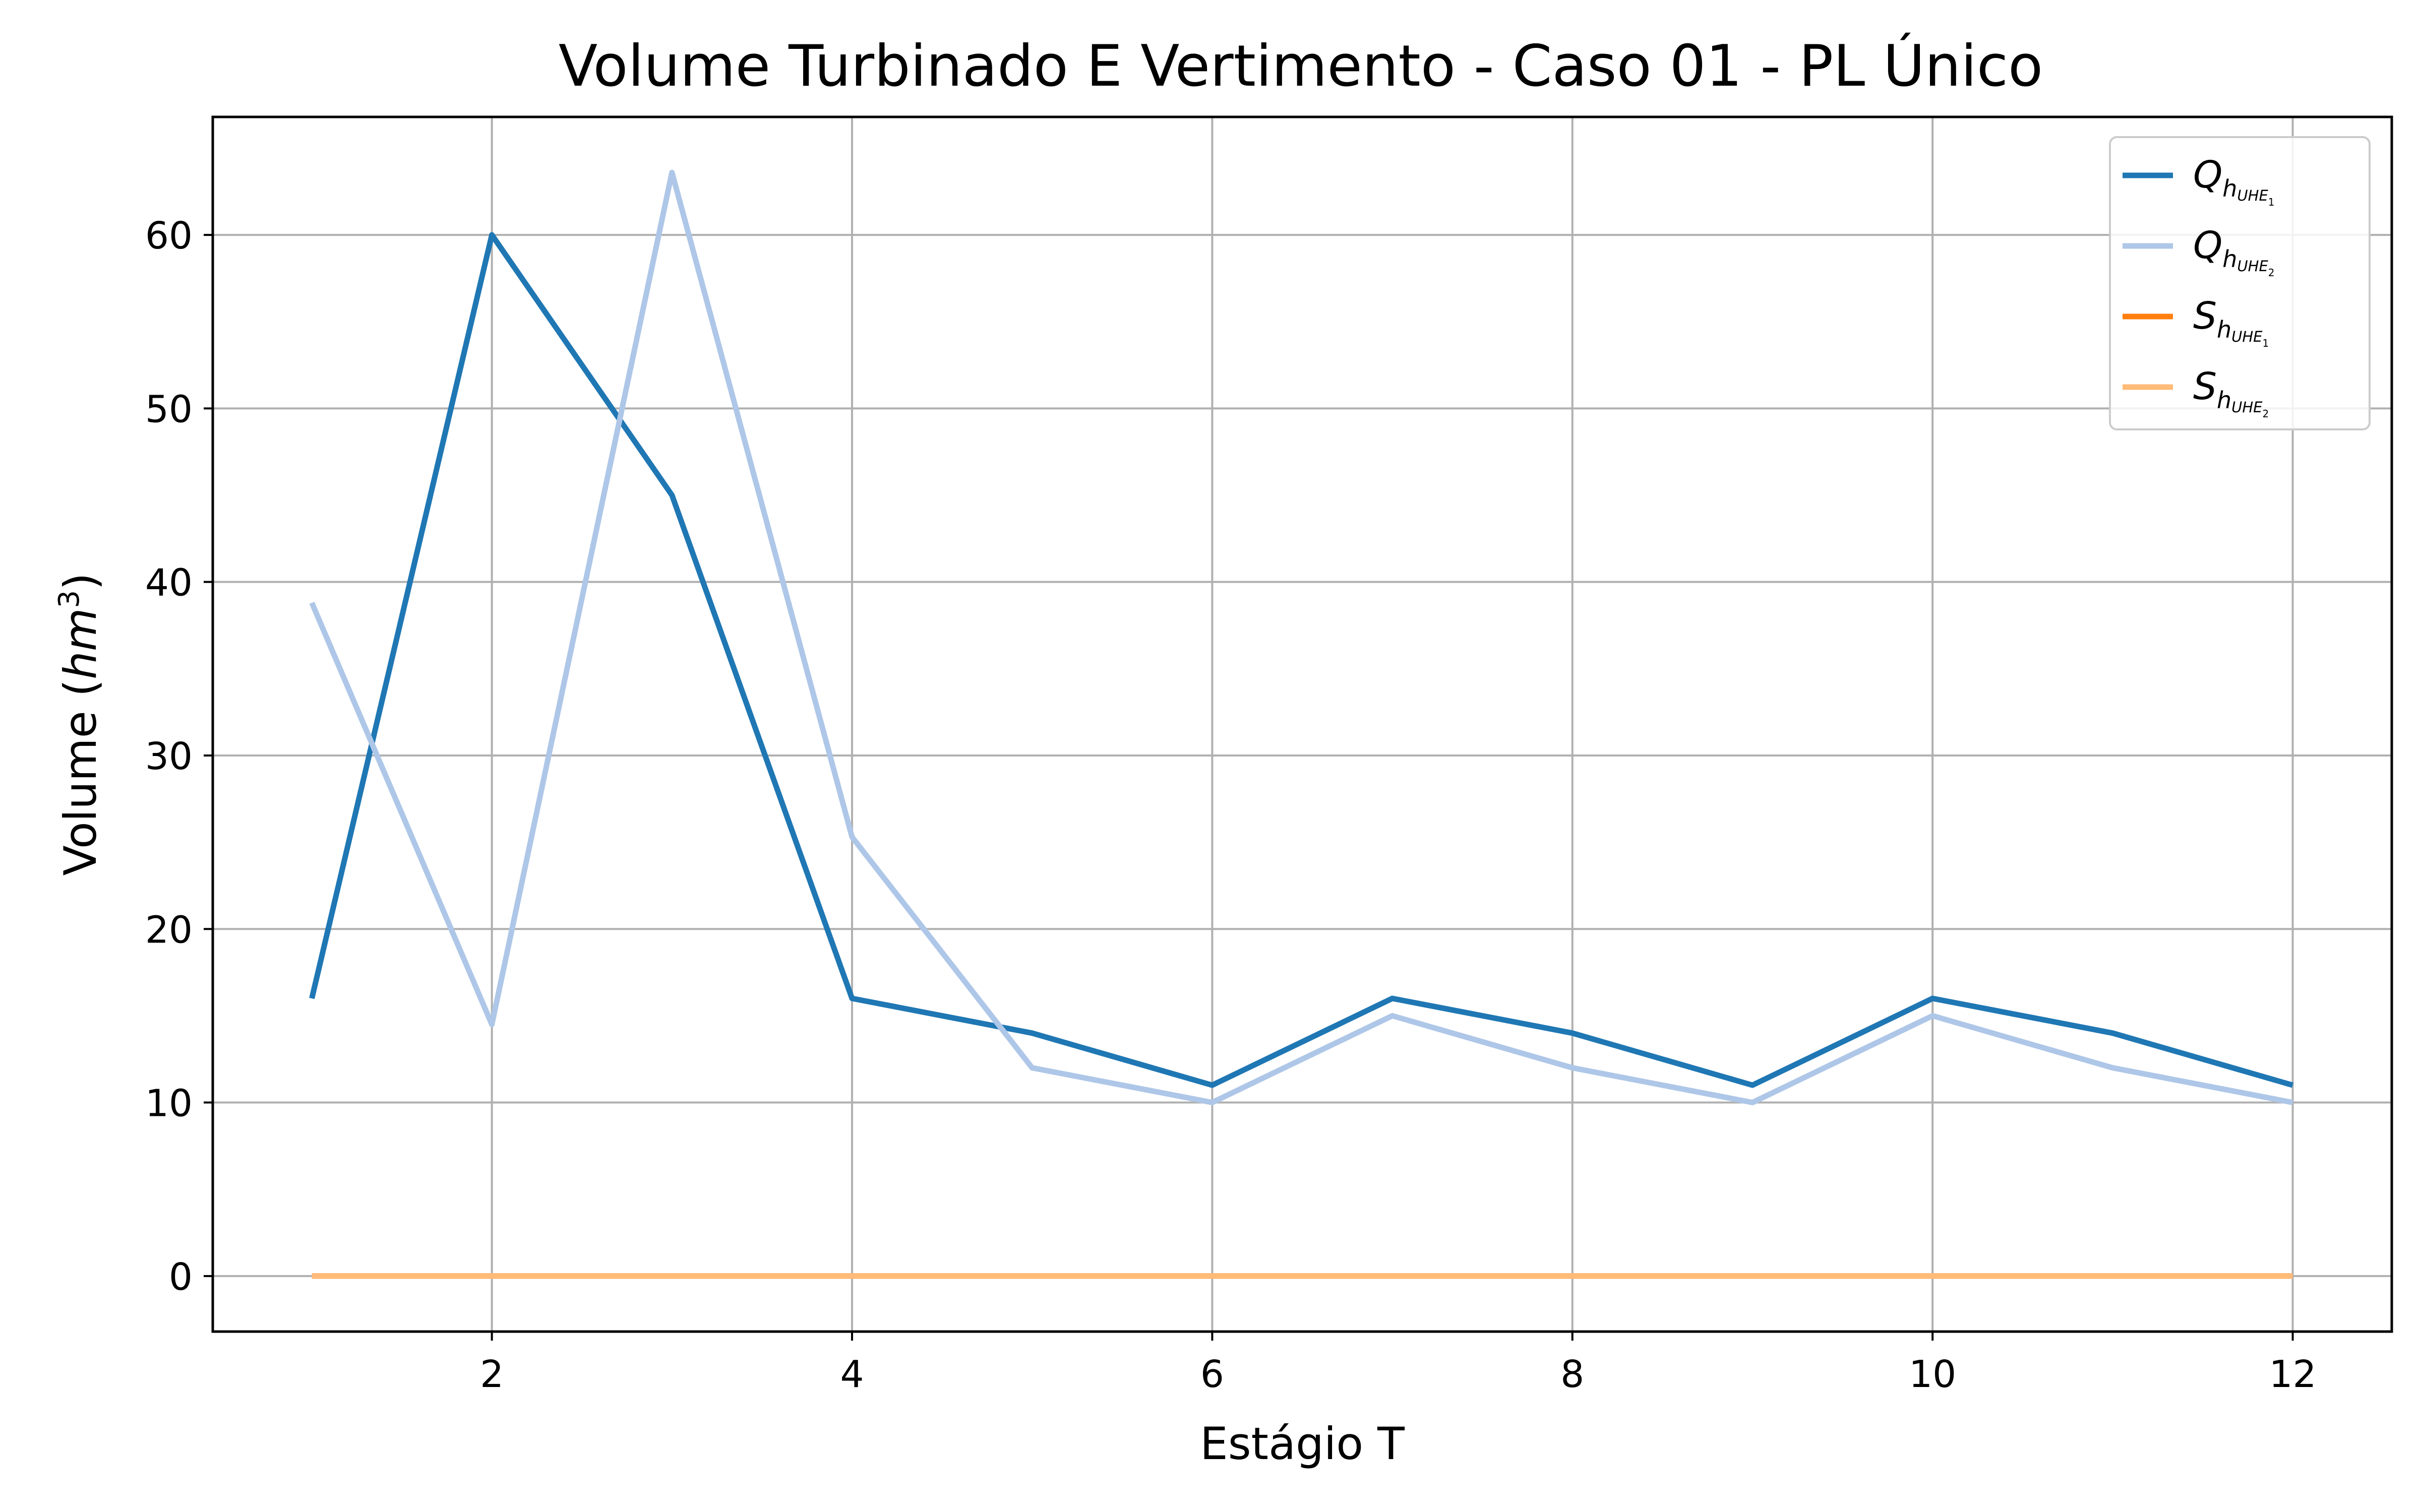  I want to click on y-axis-ticks: 0 10 20 30 40 50 60, so click(179, 757).